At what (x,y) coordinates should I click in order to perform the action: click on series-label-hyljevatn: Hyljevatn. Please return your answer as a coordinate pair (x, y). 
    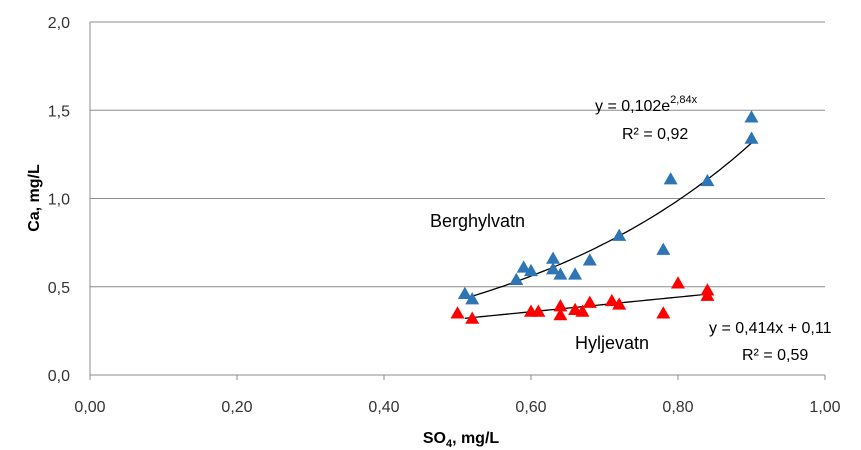
    Looking at the image, I should click on (612, 343).